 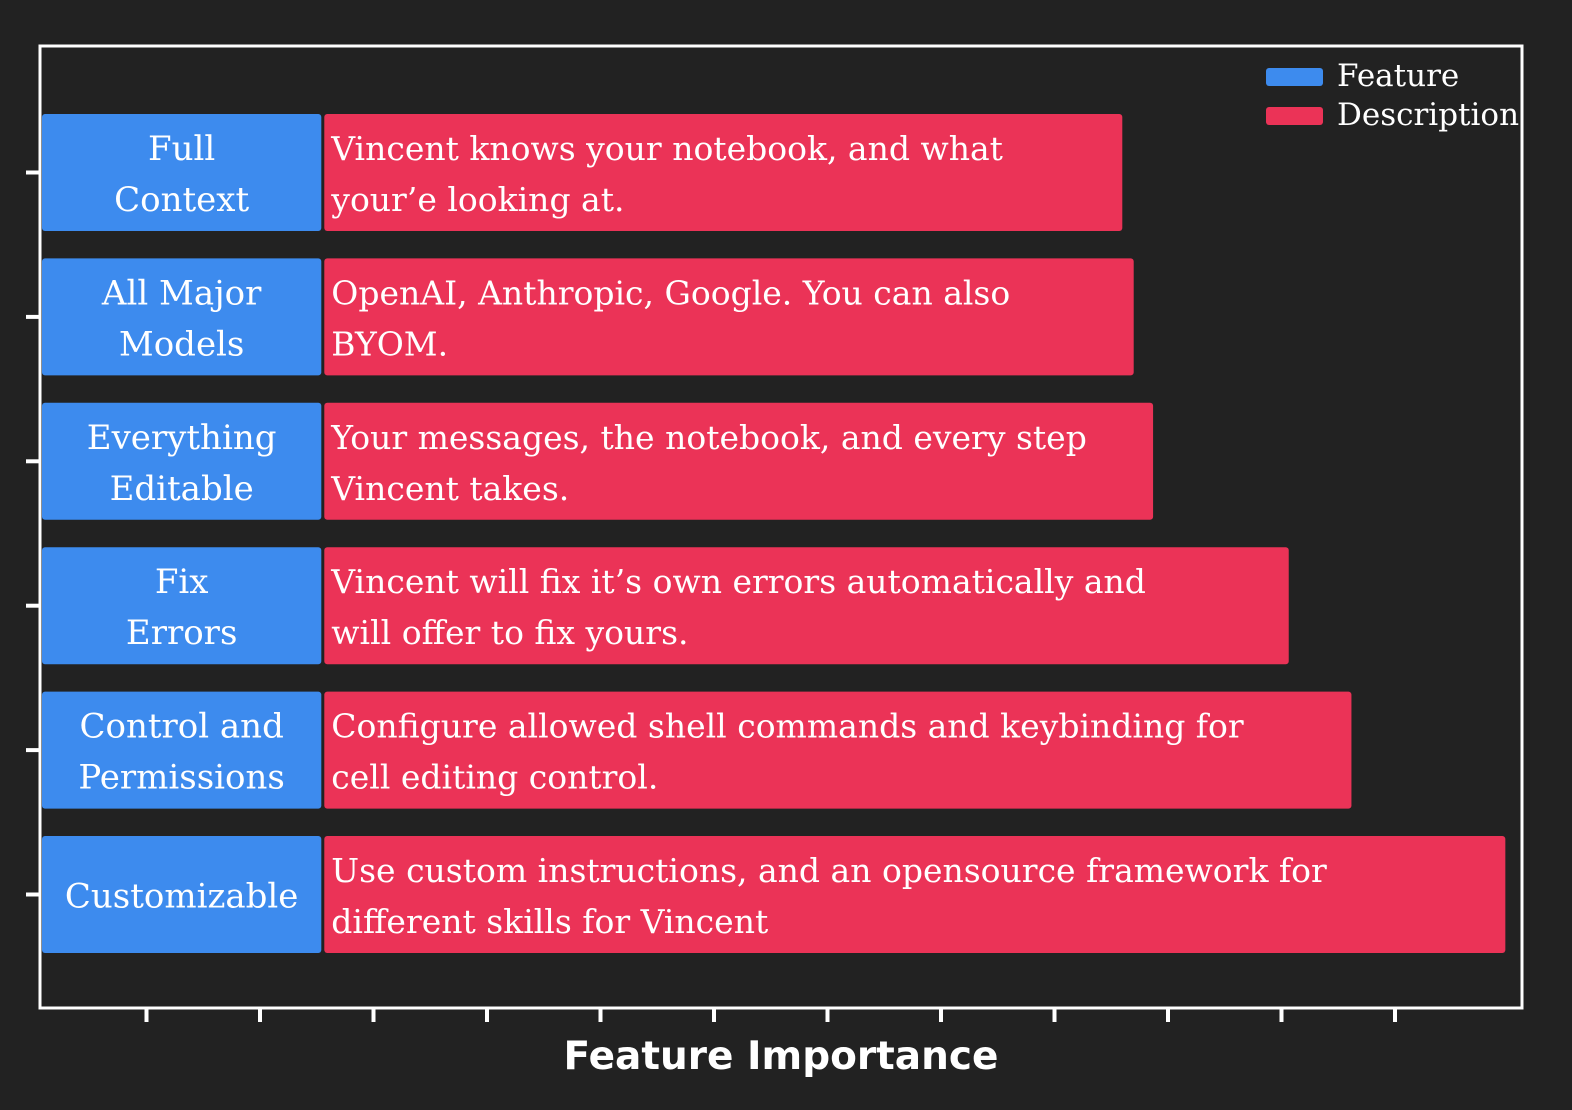 I want to click on feature-label: Models, so click(x=182, y=344).